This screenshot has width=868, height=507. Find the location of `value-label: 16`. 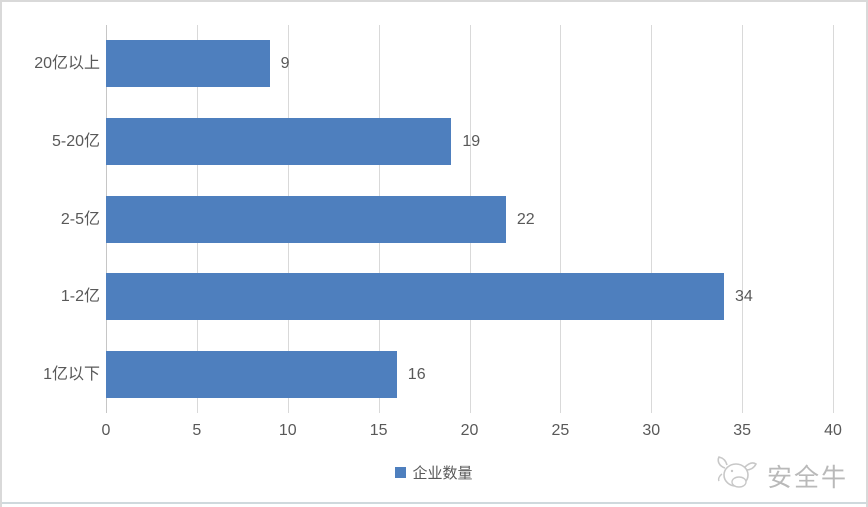

value-label: 16 is located at coordinates (416, 374).